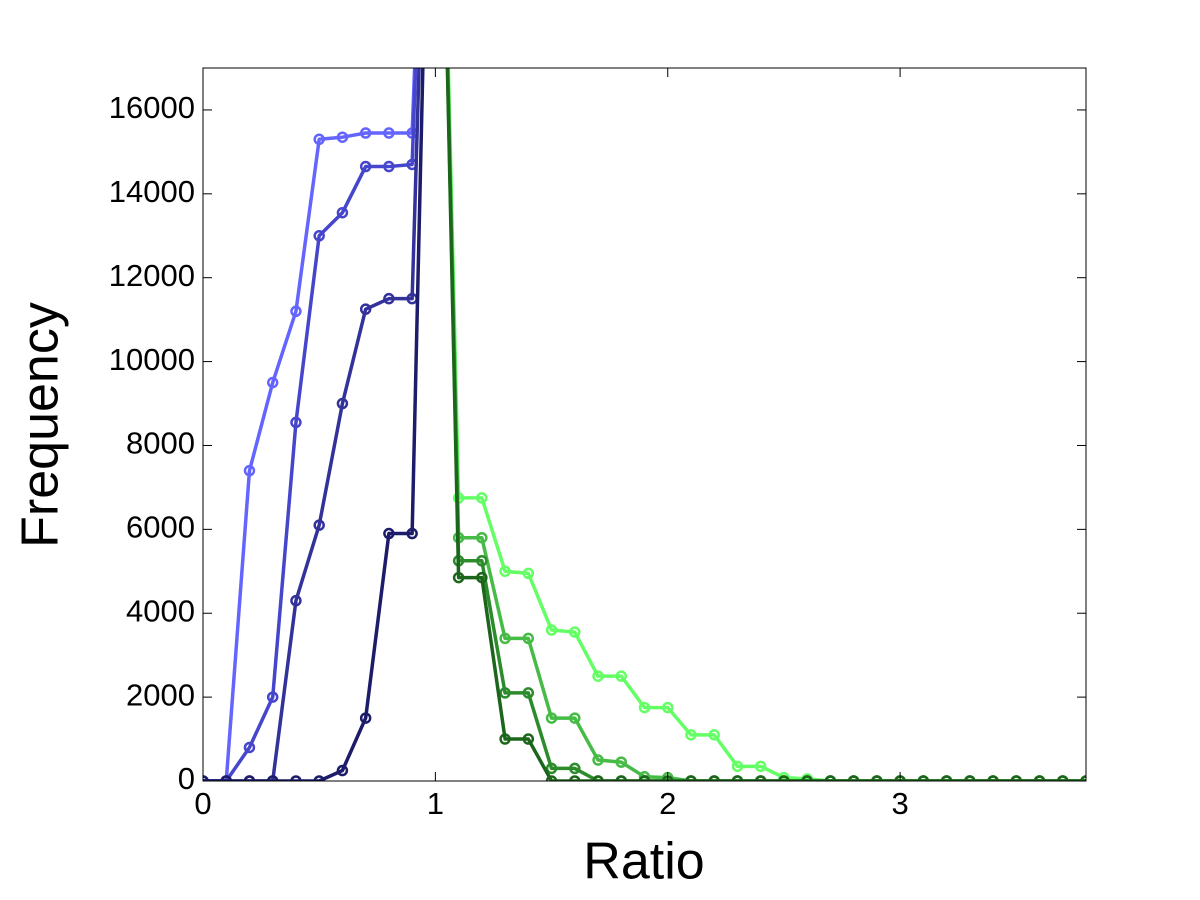 The image size is (1200, 900). What do you see at coordinates (160, 610) in the screenshot?
I see `y-tick-label: 4000` at bounding box center [160, 610].